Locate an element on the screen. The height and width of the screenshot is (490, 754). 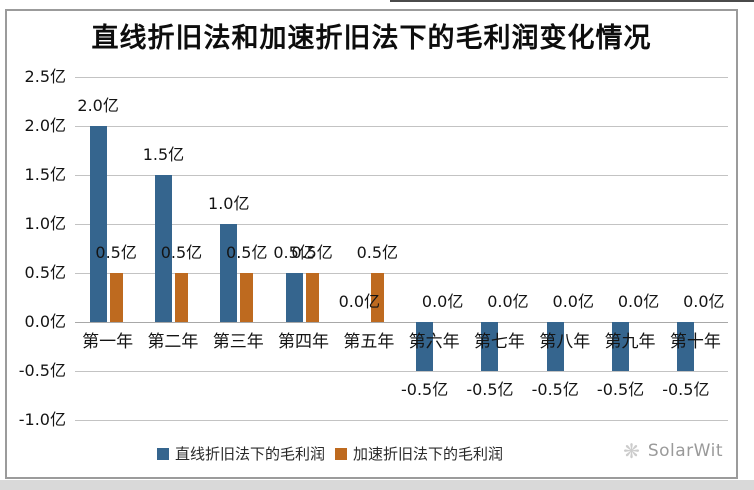
chart-title: 直线折旧法和加速折旧法下的毛利润变化情况 is located at coordinates (371, 38).